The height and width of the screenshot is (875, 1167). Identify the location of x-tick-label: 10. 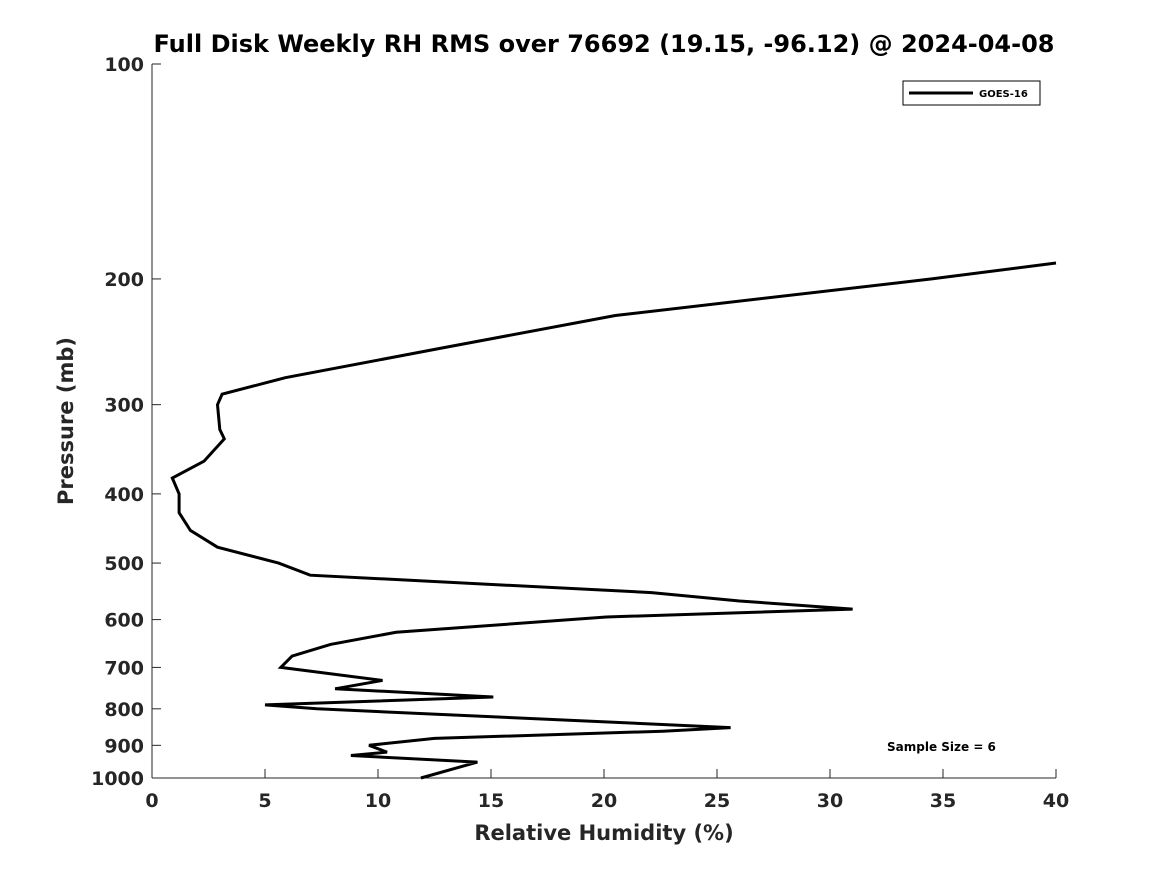
(378, 801).